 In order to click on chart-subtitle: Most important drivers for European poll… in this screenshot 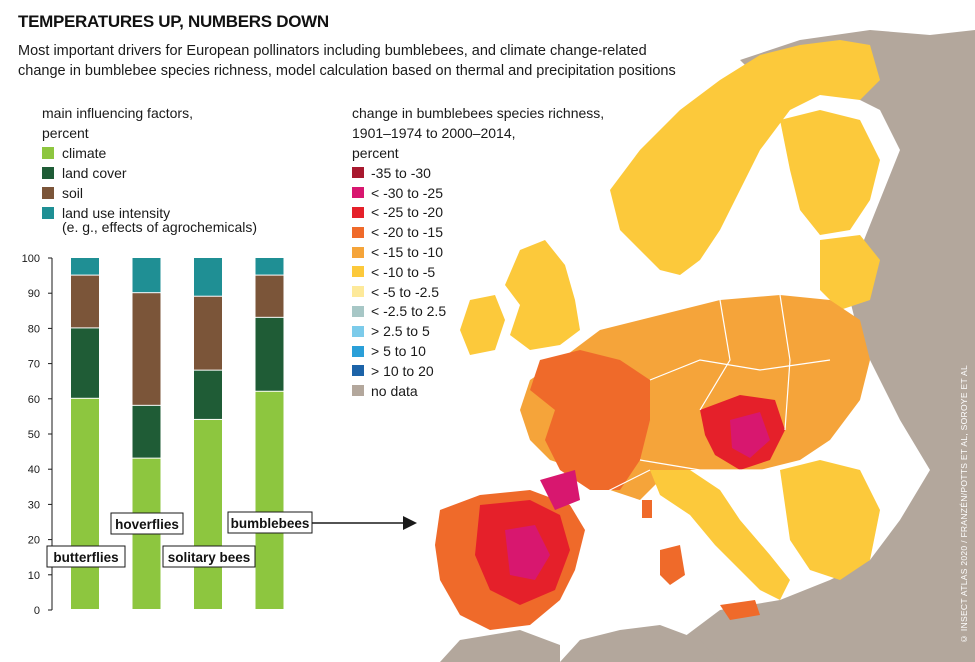, I will do `click(347, 61)`.